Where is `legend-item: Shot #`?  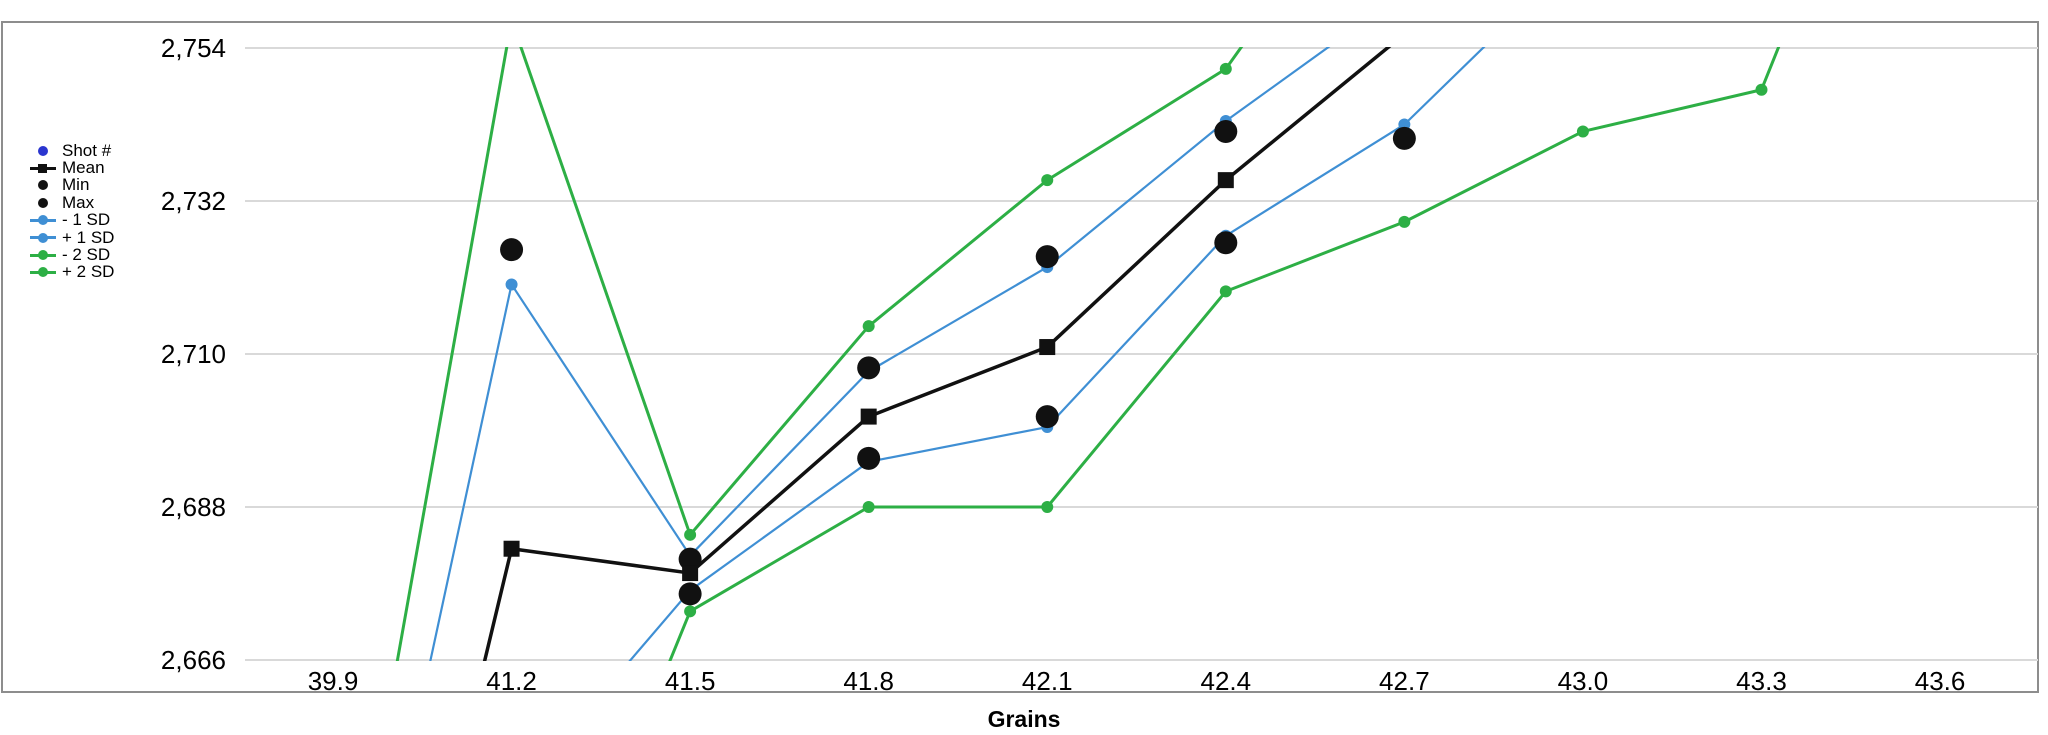 legend-item: Shot # is located at coordinates (71, 150).